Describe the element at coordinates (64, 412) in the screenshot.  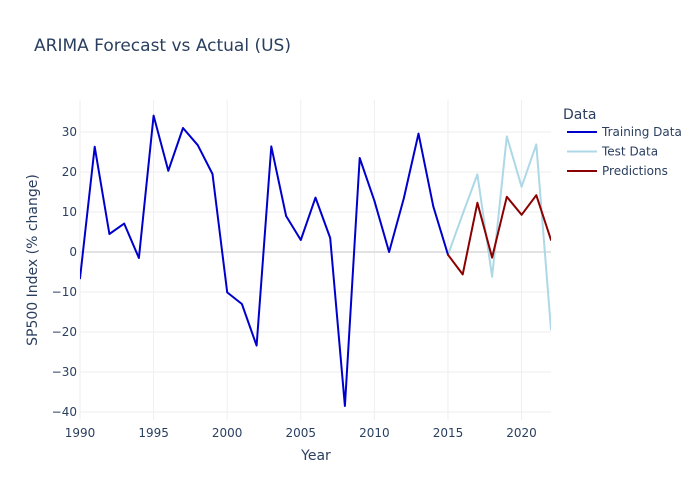
I see `y-tick-label: −40` at that location.